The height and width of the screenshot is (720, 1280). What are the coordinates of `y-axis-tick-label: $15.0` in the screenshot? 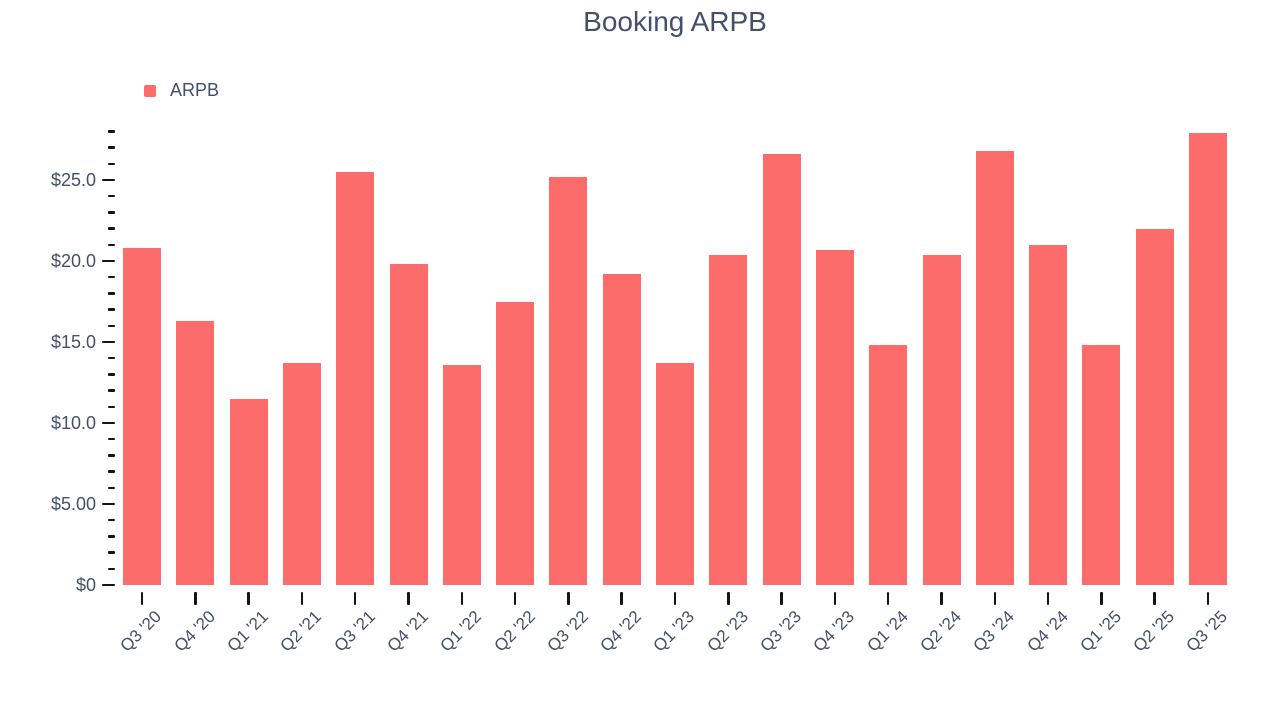 It's located at (73, 342).